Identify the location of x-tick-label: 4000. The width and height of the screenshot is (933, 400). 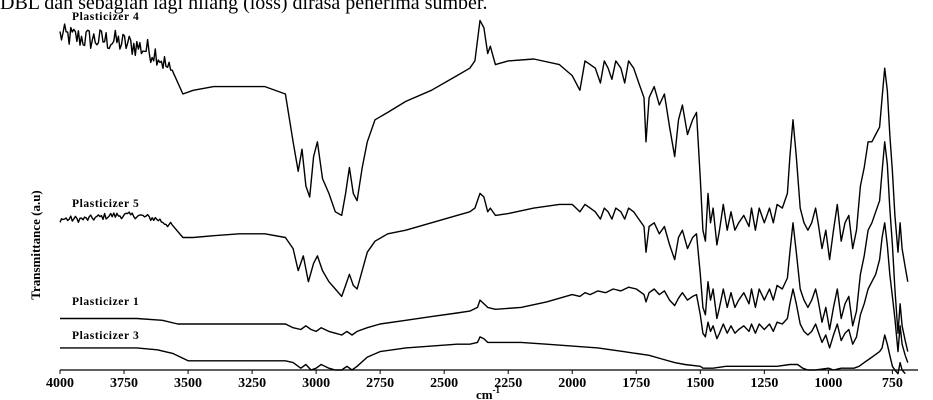
(60, 383).